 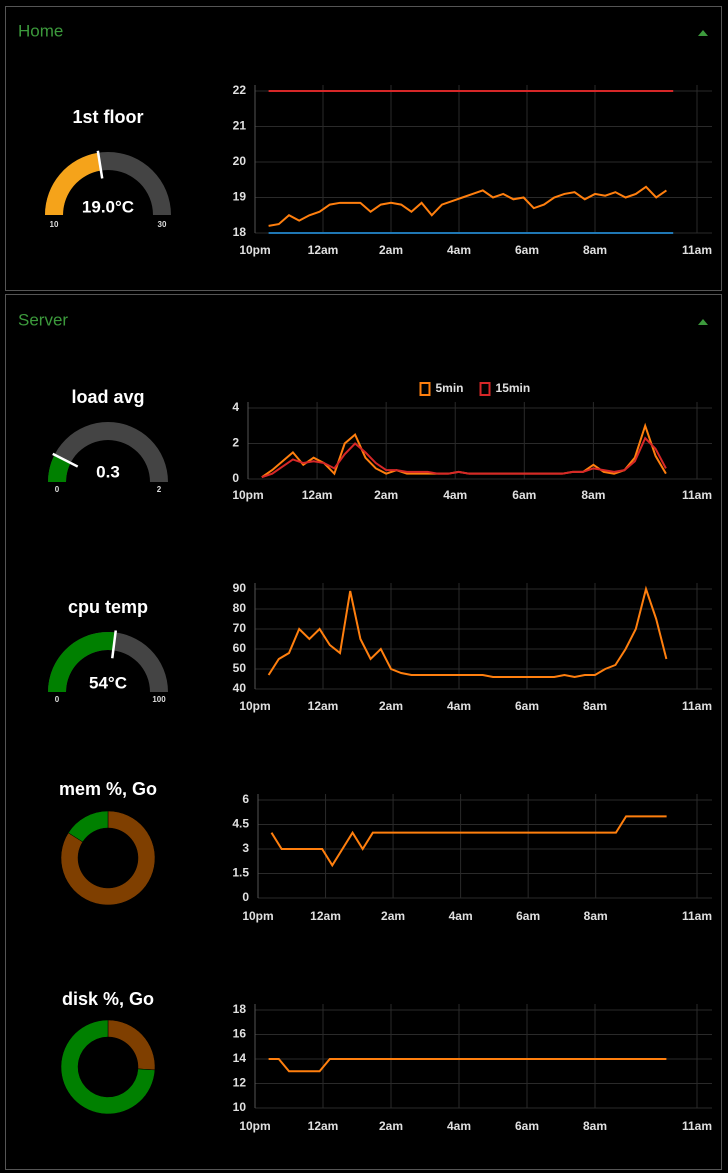 I want to click on y-tick-label: 4, so click(x=235, y=407).